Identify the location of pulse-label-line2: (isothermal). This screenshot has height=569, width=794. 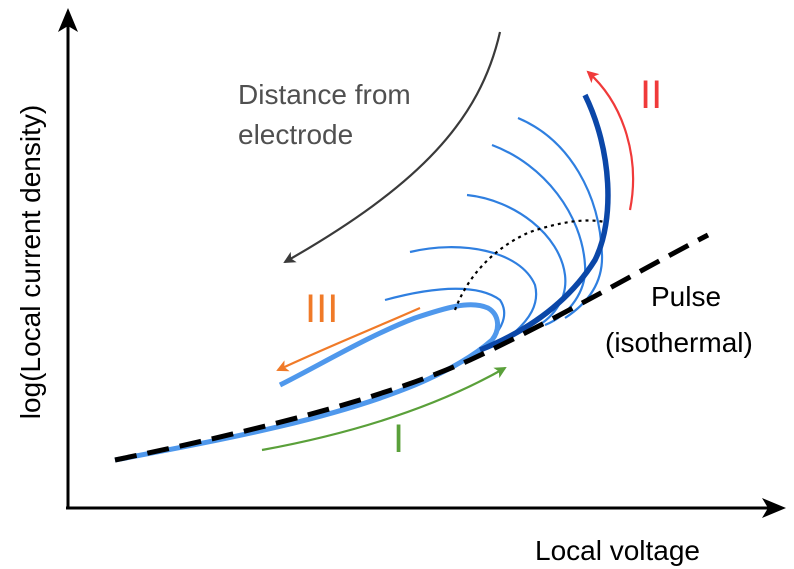
(679, 342).